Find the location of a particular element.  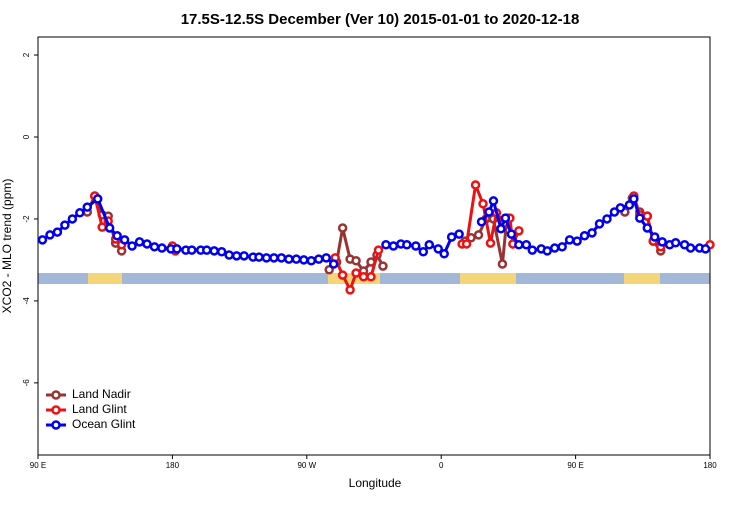

legend-label: Land Nadir is located at coordinates (101, 394).